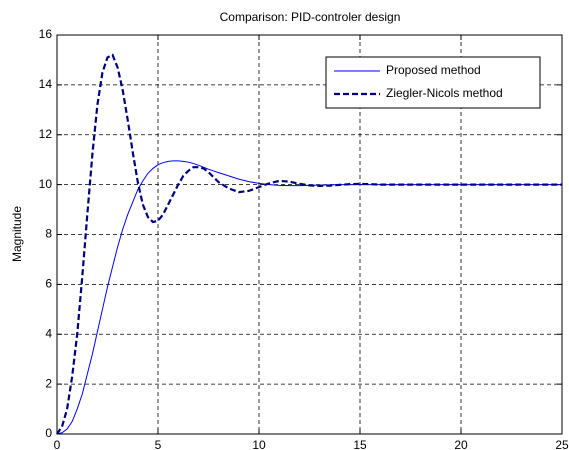 The height and width of the screenshot is (450, 569). I want to click on x-tick-label: 20, so click(461, 444).